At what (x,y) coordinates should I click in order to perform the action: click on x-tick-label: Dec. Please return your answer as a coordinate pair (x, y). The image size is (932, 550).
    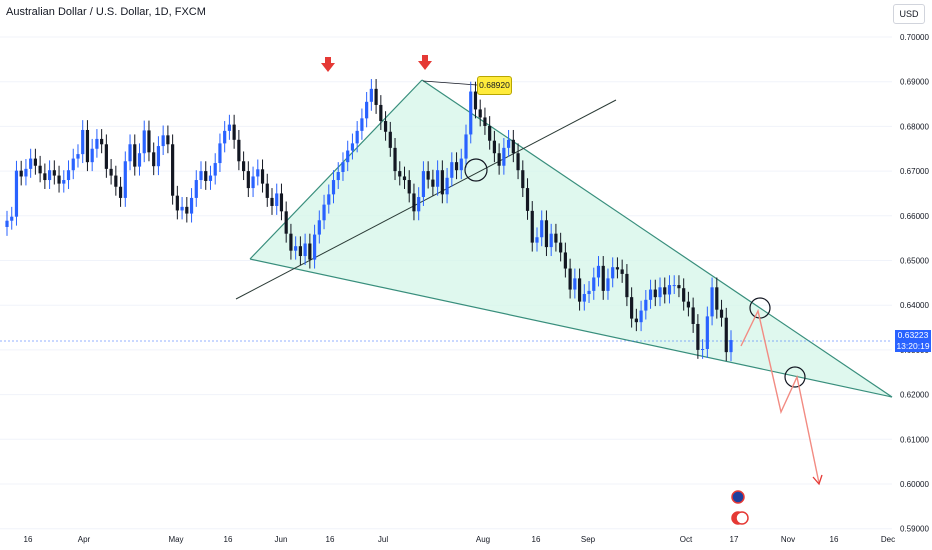
    Looking at the image, I should click on (888, 539).